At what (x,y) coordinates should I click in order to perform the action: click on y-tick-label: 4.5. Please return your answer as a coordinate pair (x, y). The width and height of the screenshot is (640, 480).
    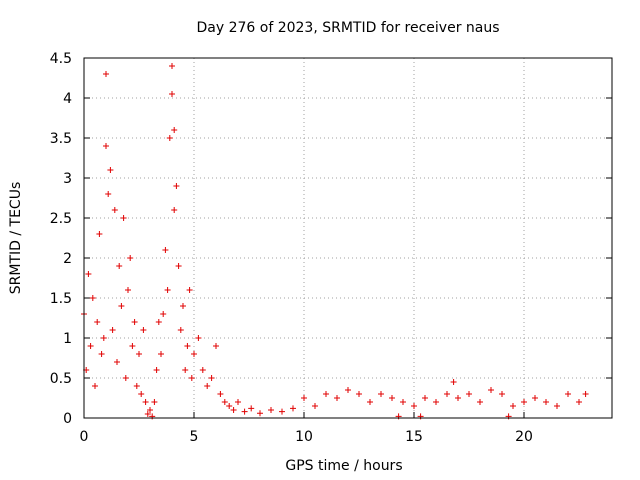
    Looking at the image, I should click on (61, 59).